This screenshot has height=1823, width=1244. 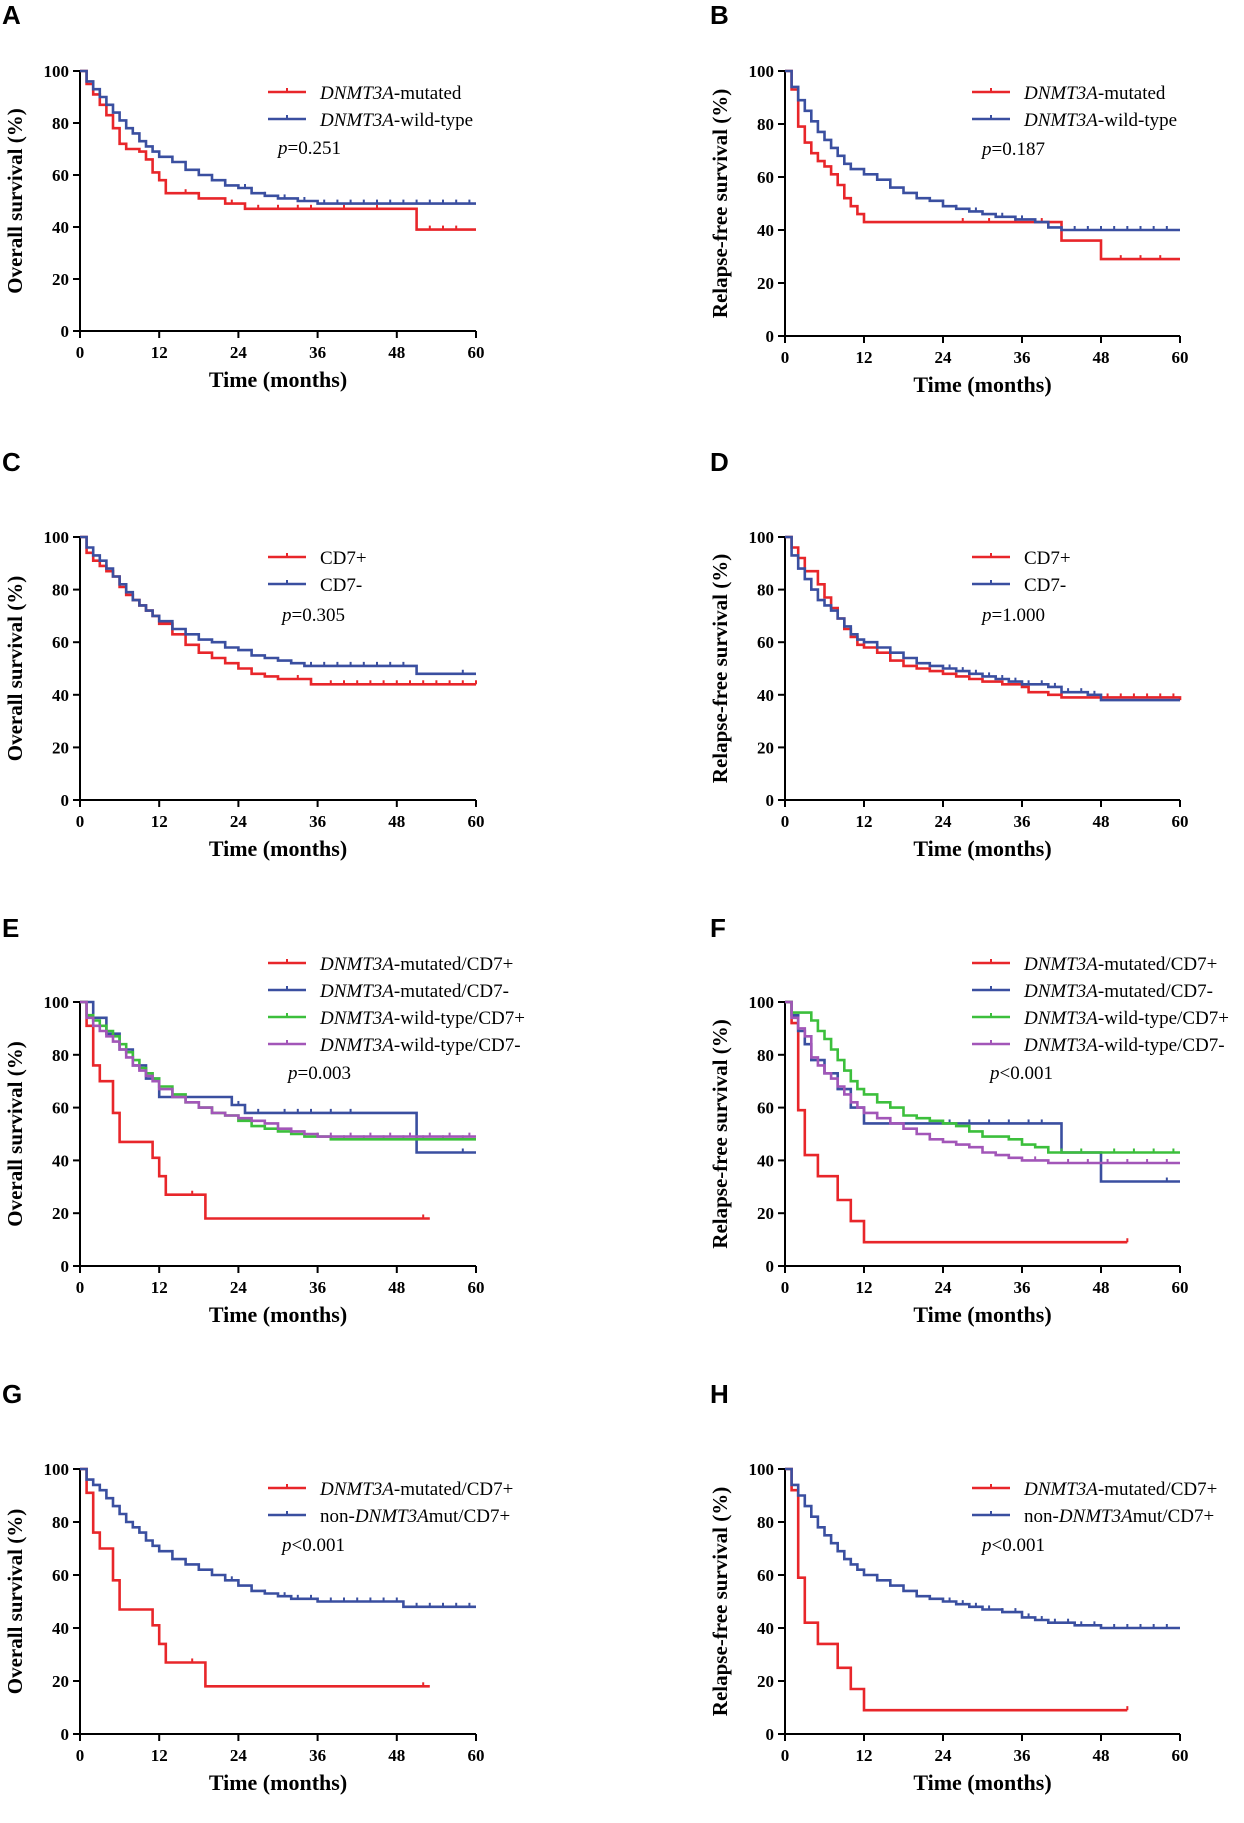 What do you see at coordinates (718, 928) in the screenshot?
I see `panel-letter-f: F` at bounding box center [718, 928].